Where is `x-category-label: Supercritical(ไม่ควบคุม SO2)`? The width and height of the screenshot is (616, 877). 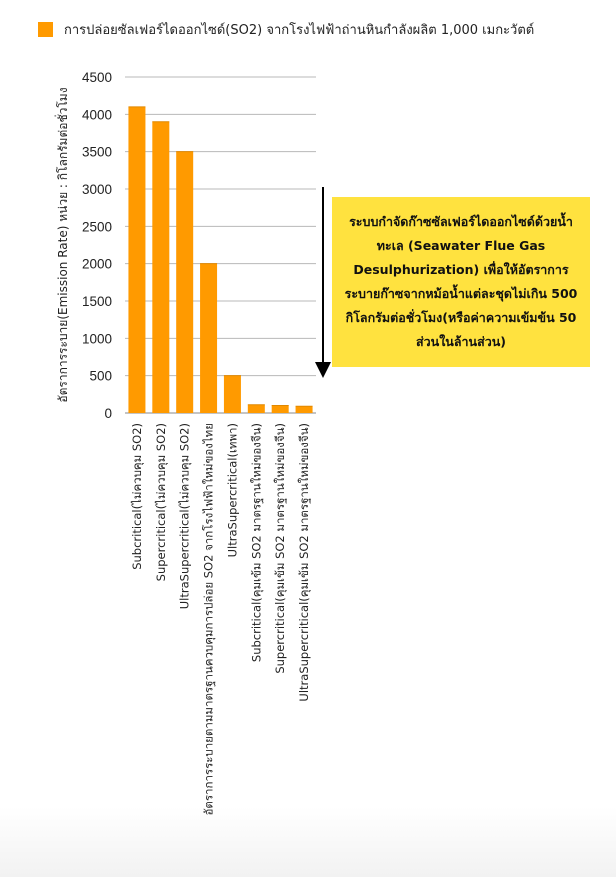 x-category-label: Supercritical(ไม่ควบคุม SO2) is located at coordinates (161, 502).